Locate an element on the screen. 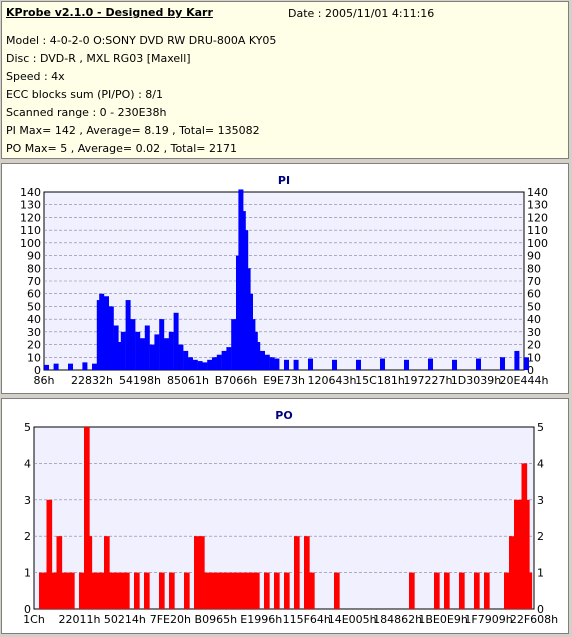 The image size is (572, 637). pi-y-tick-right: 20 is located at coordinates (534, 345).